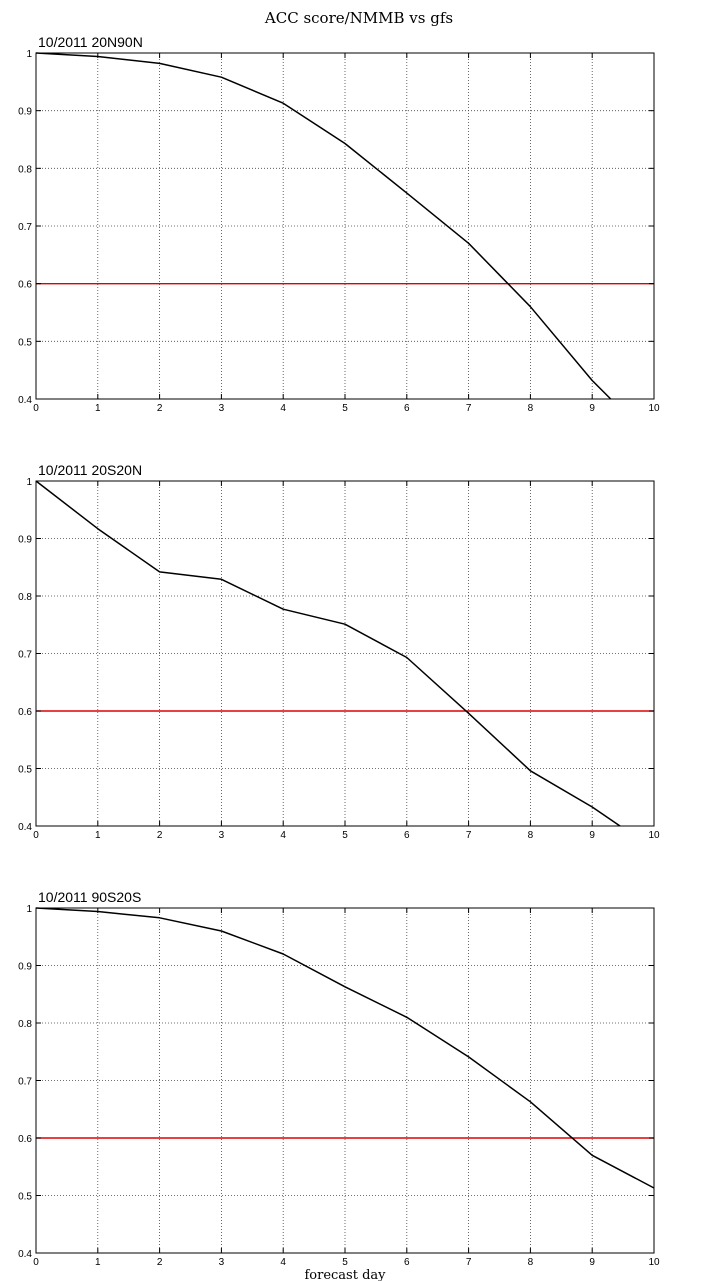 Image resolution: width=709 pixels, height=1281 pixels. What do you see at coordinates (89, 897) in the screenshot?
I see `panel-title: 10/2011 90S20S` at bounding box center [89, 897].